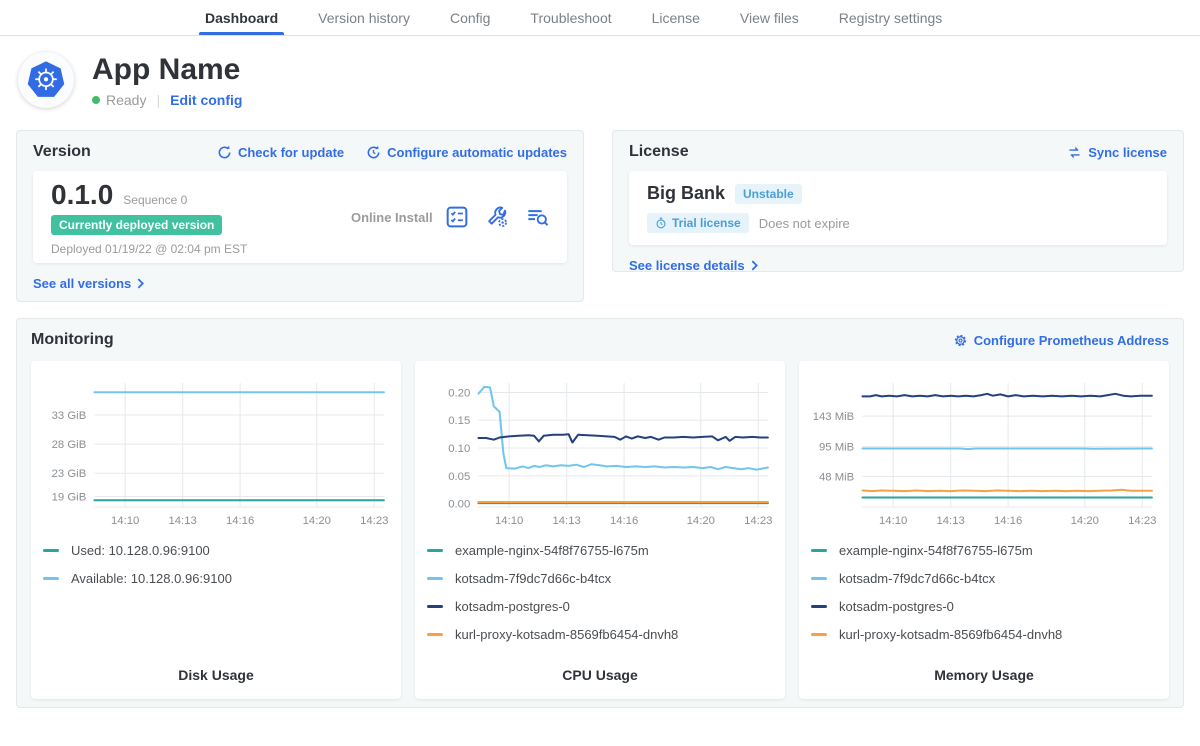 This screenshot has height=746, width=1200. Describe the element at coordinates (984, 634) in the screenshot. I see `legend-item: kurl-proxy-kotsadm-8569fb6454-dnvh8` at that location.